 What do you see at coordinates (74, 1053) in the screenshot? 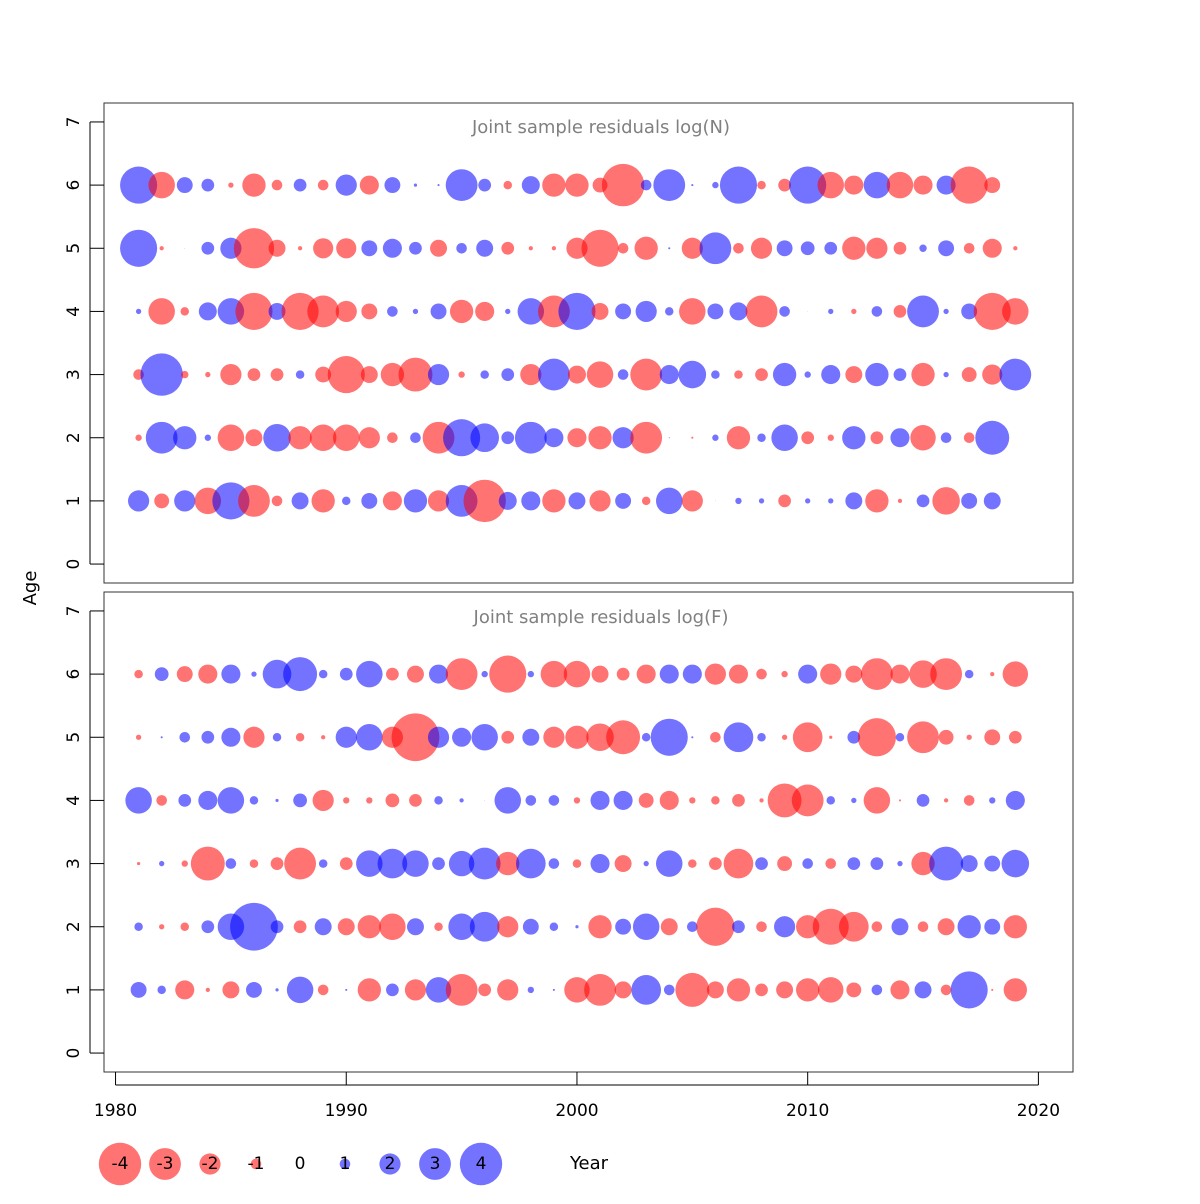
I see `y-tick-label: 0` at bounding box center [74, 1053].